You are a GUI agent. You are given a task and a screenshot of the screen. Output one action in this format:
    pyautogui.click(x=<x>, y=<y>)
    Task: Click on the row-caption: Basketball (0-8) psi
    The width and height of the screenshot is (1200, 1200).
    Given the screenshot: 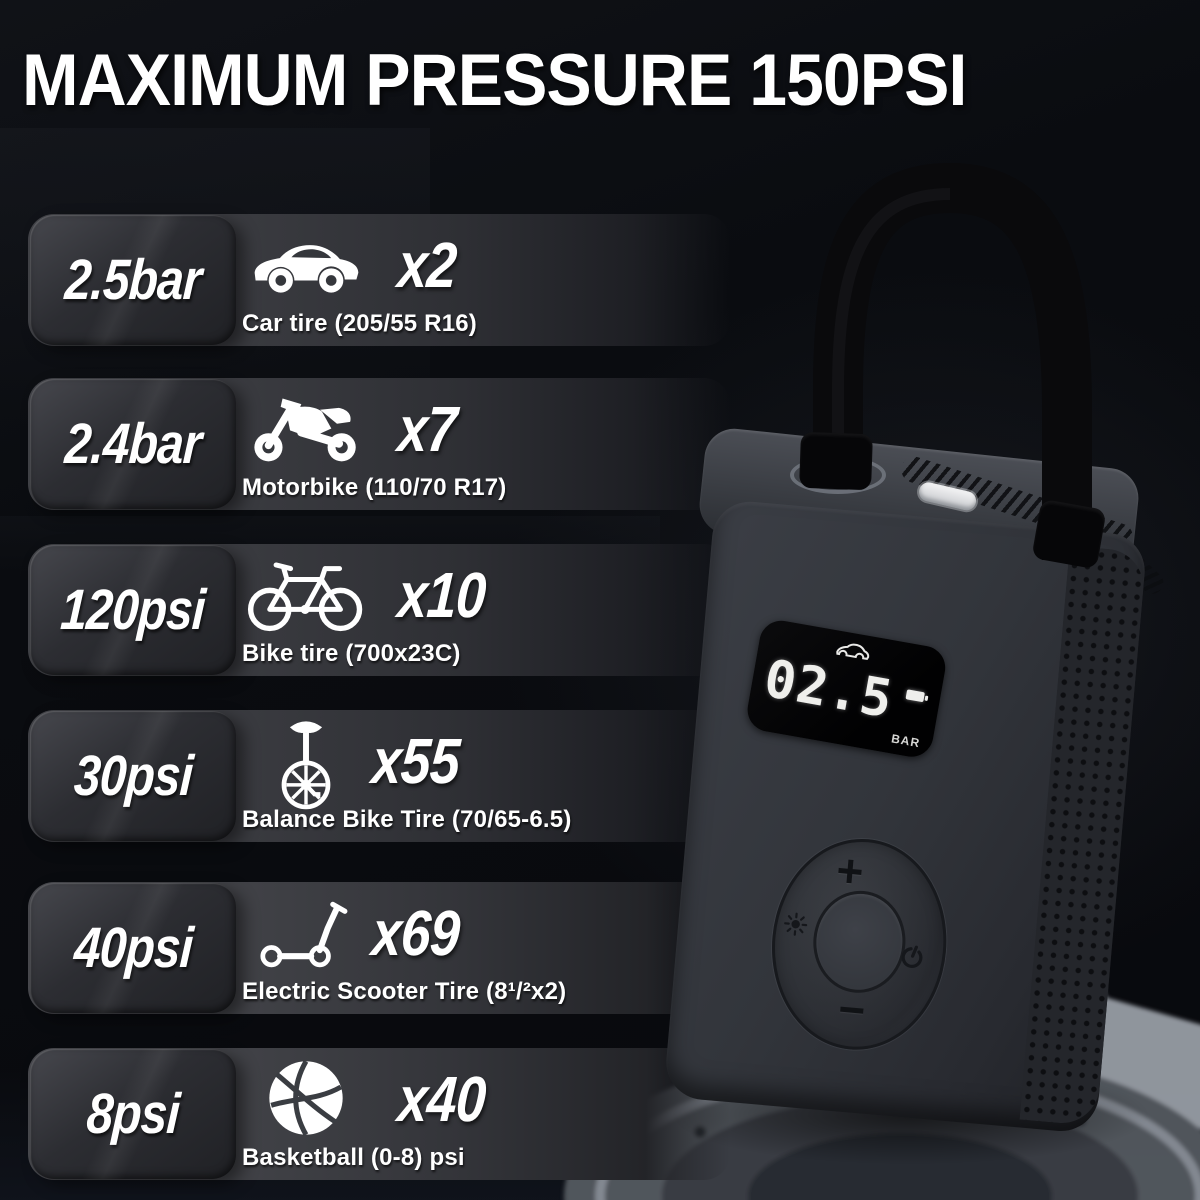 What is the action you would take?
    pyautogui.click(x=353, y=1157)
    